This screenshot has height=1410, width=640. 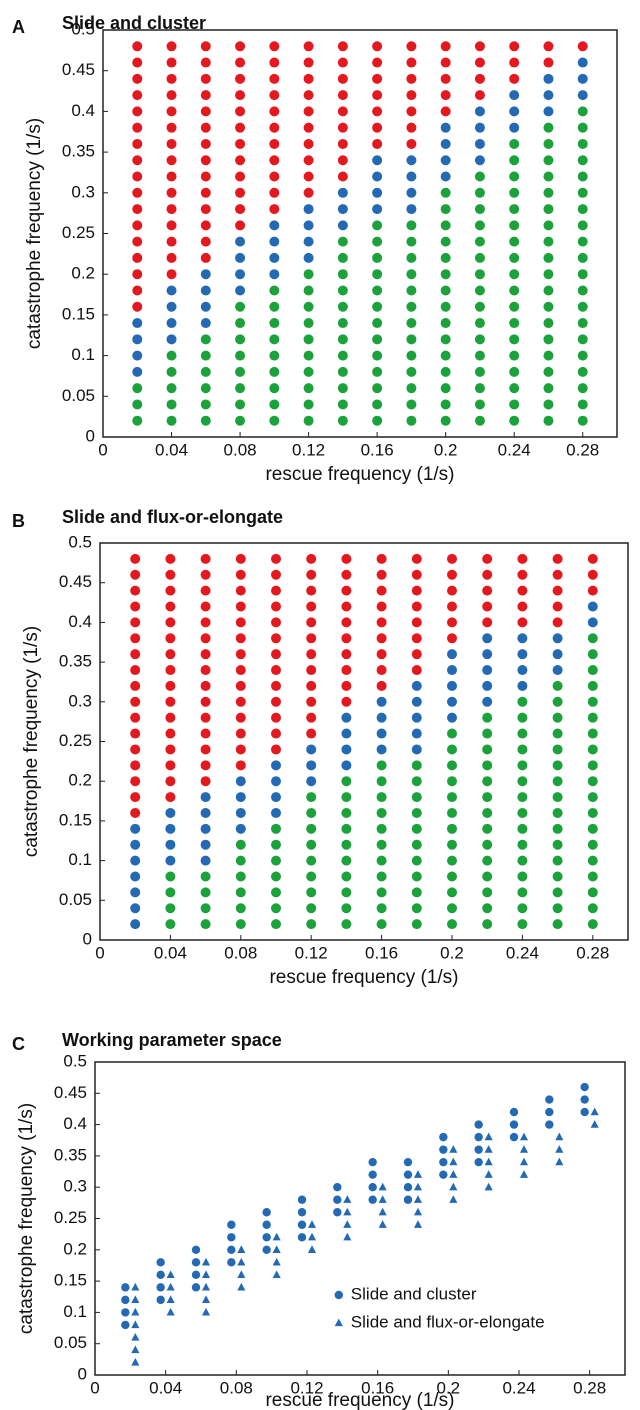 What do you see at coordinates (70, 1217) in the screenshot?
I see `y-tick-label: 0.25` at bounding box center [70, 1217].